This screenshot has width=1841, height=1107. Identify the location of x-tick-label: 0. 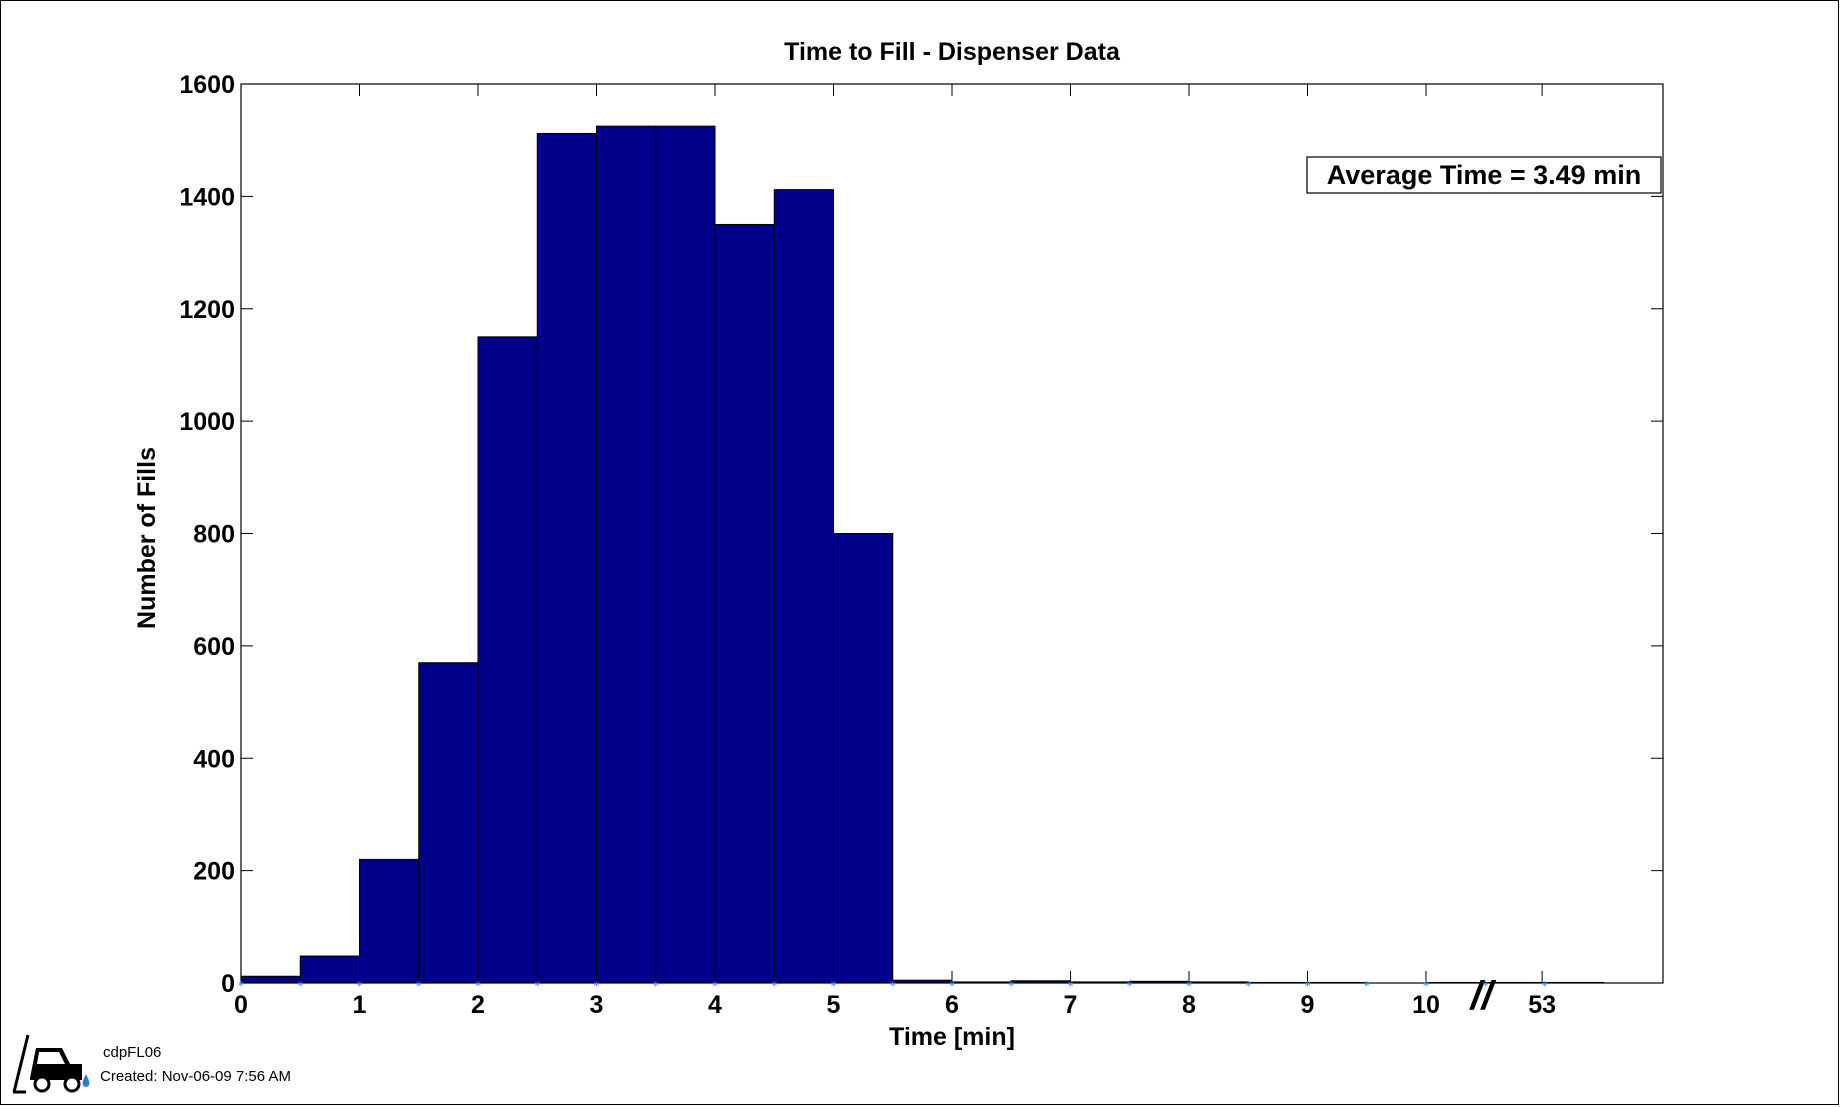
(241, 1005).